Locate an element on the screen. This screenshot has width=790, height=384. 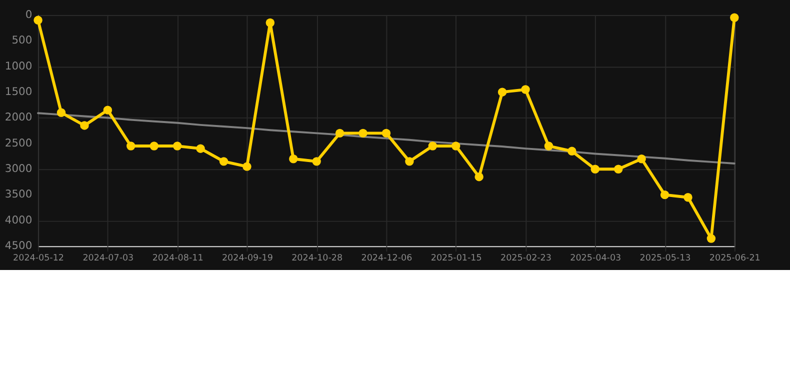
y-tick-label: 2500 is located at coordinates (18, 143).